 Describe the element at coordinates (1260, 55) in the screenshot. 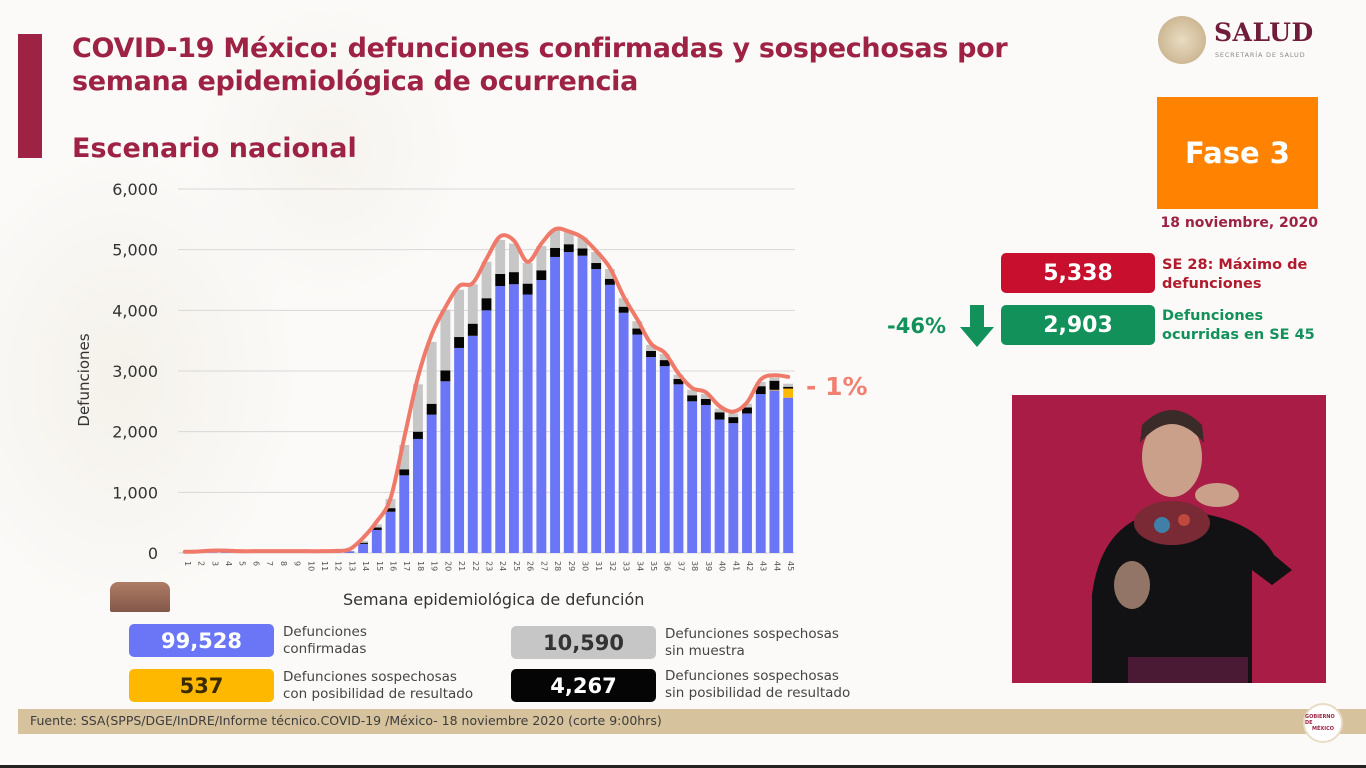

I see `logo-subtitle: SECRETARÍA DE SALUD` at that location.